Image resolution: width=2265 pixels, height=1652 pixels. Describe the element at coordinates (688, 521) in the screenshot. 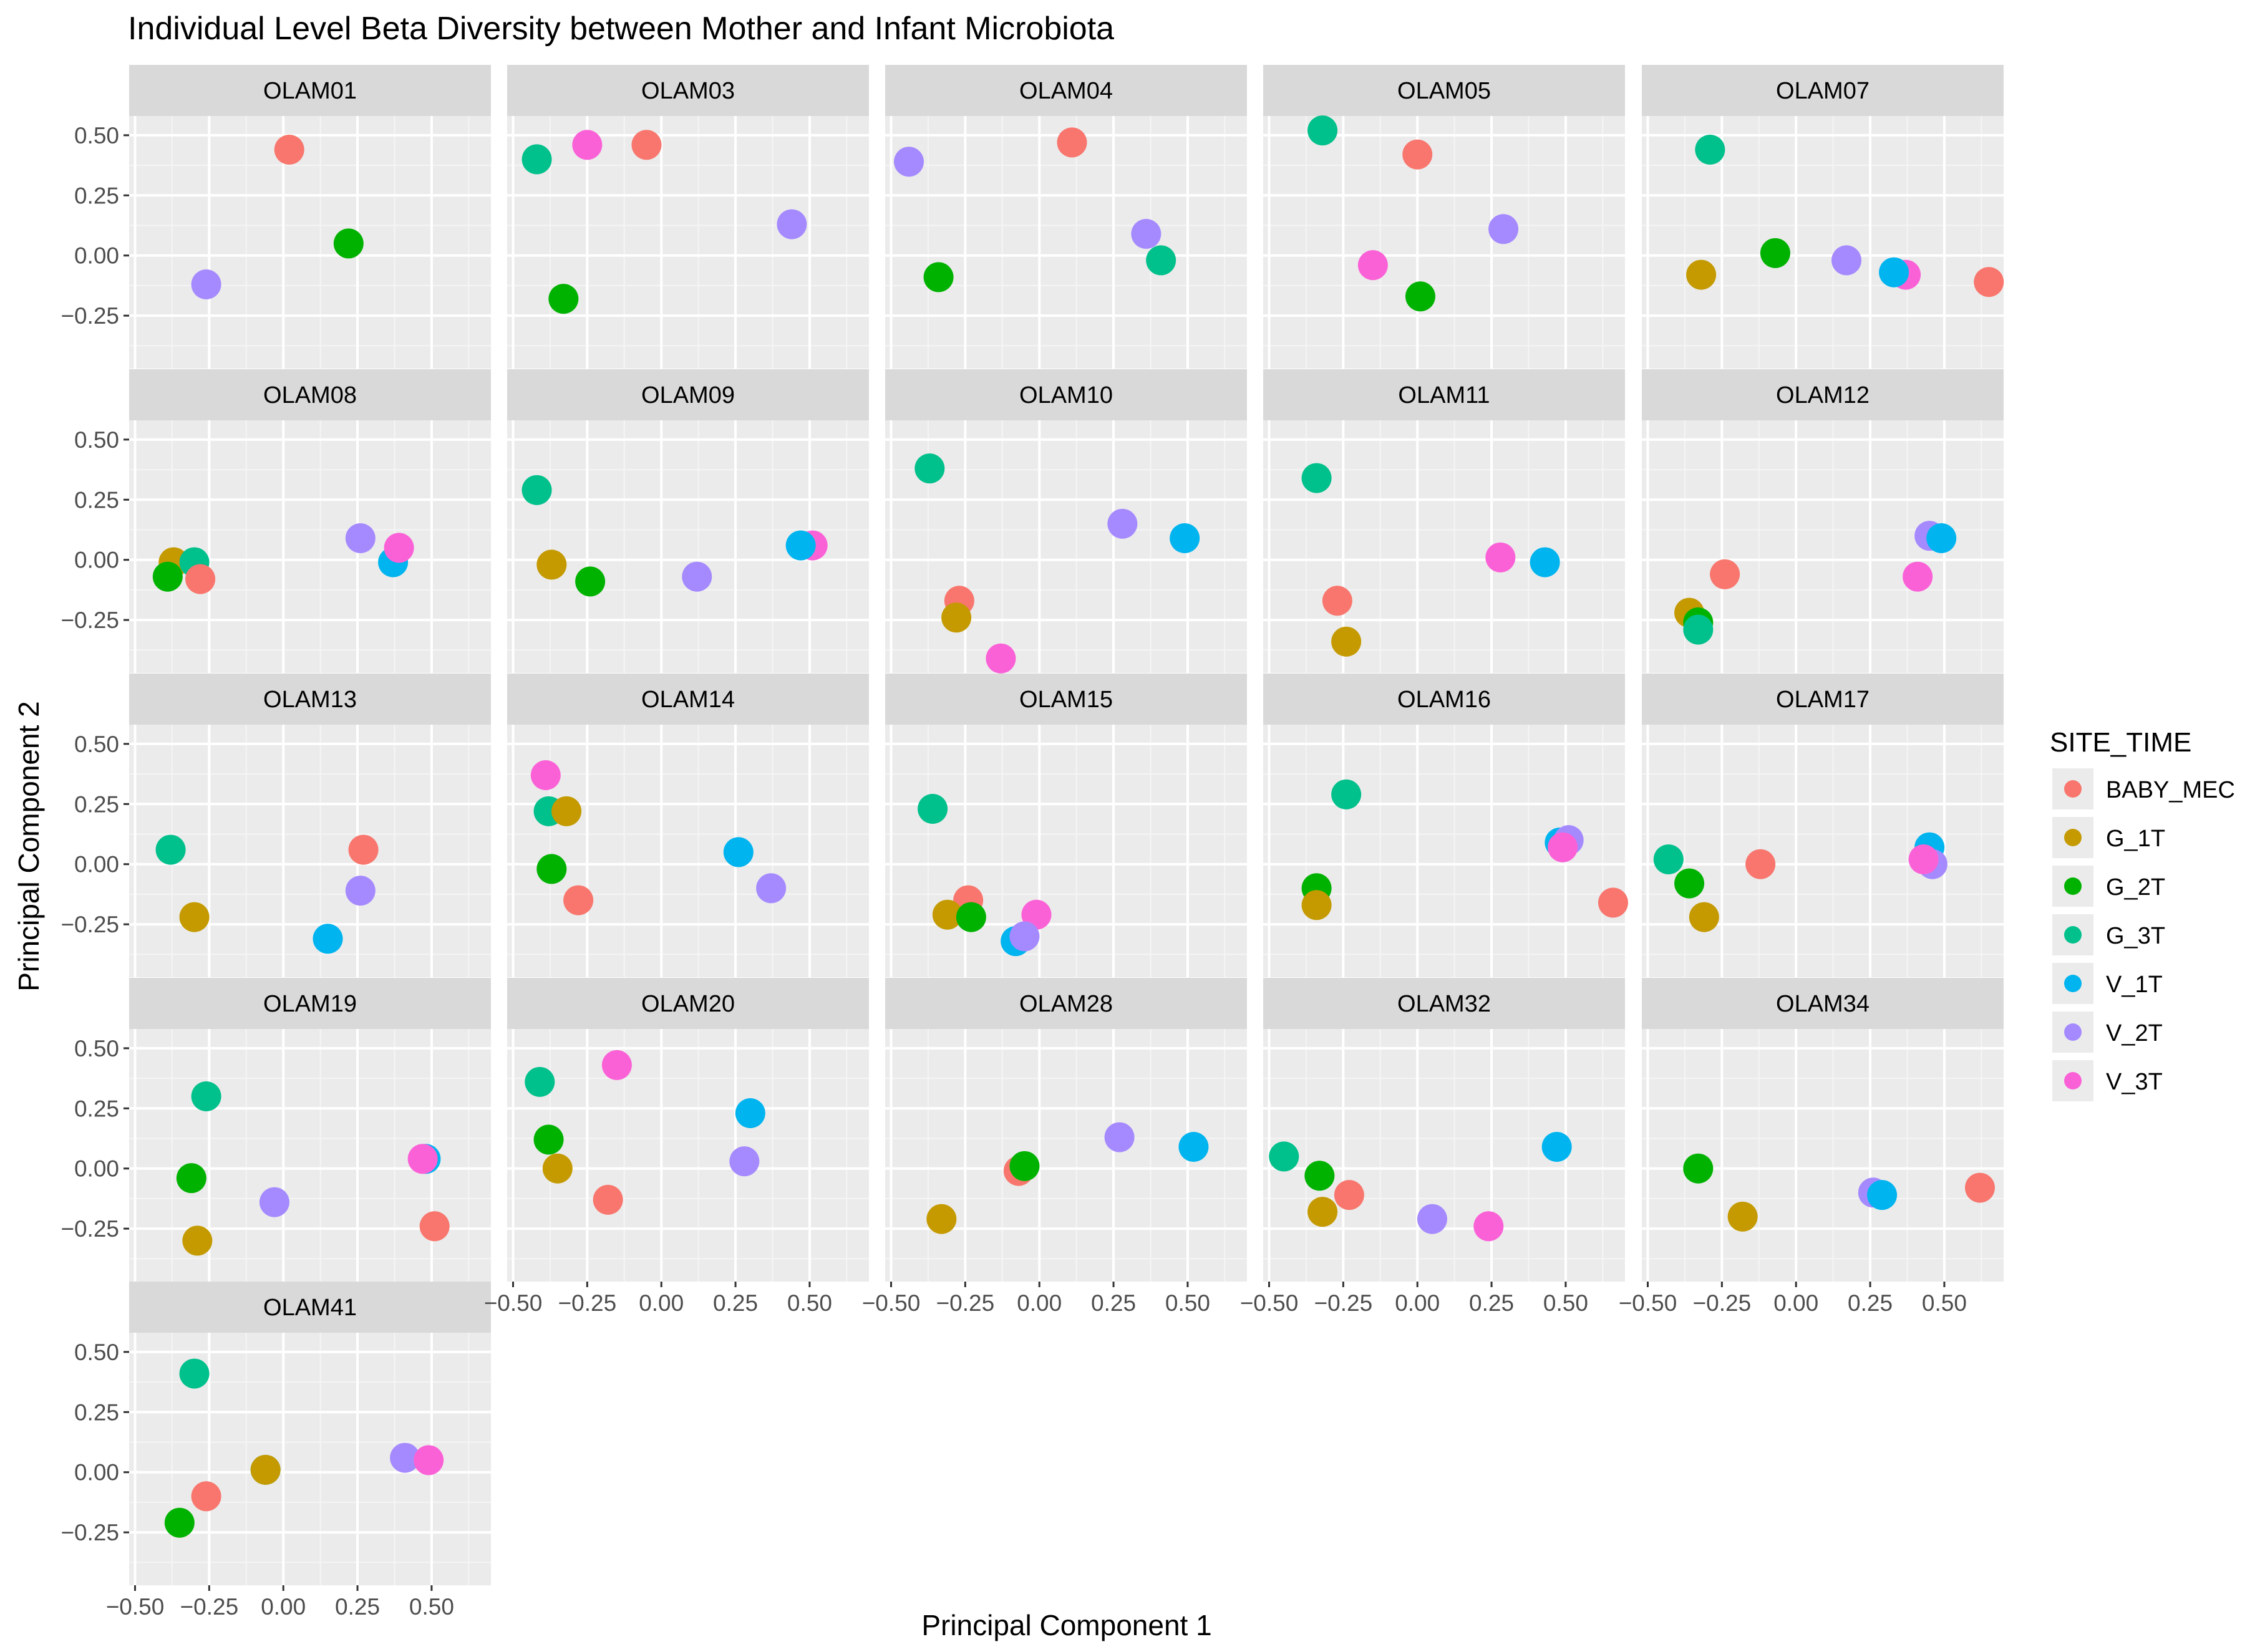

I see `facet-panel: OLAM09` at that location.